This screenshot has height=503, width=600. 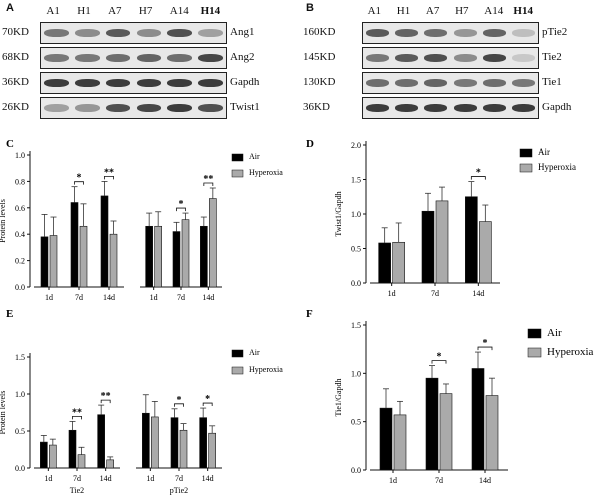 I want to click on panel-letter: F, so click(x=309, y=314).